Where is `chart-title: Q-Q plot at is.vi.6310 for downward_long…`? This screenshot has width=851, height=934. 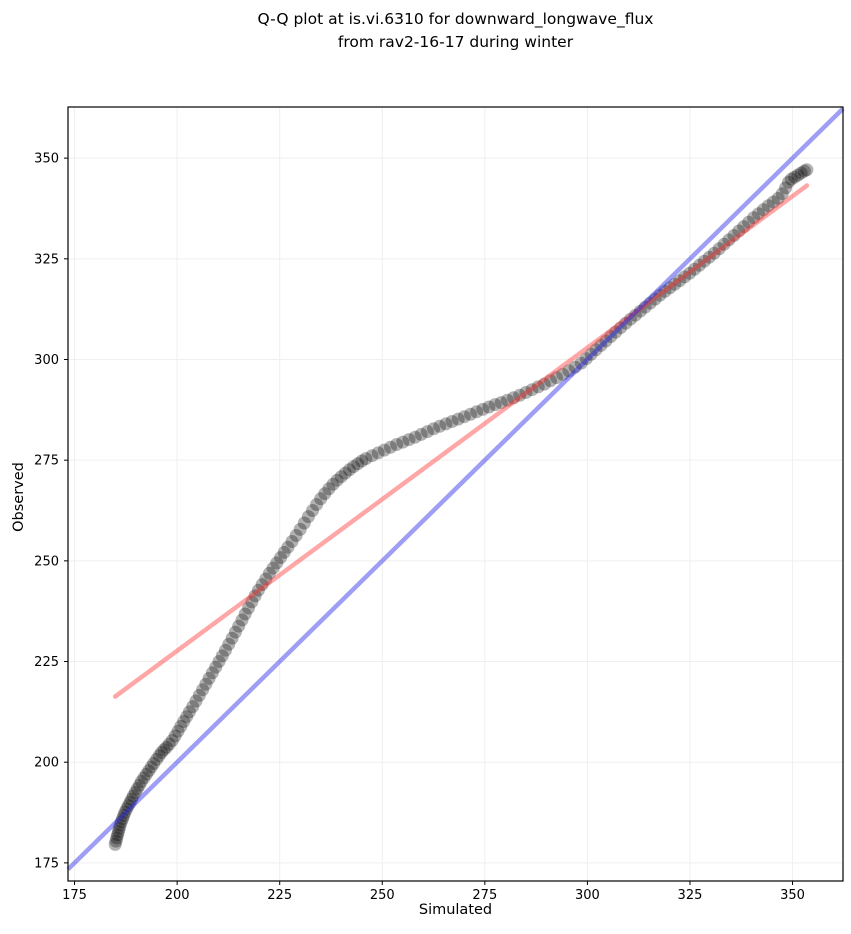 chart-title: Q-Q plot at is.vi.6310 for downward_long… is located at coordinates (455, 31).